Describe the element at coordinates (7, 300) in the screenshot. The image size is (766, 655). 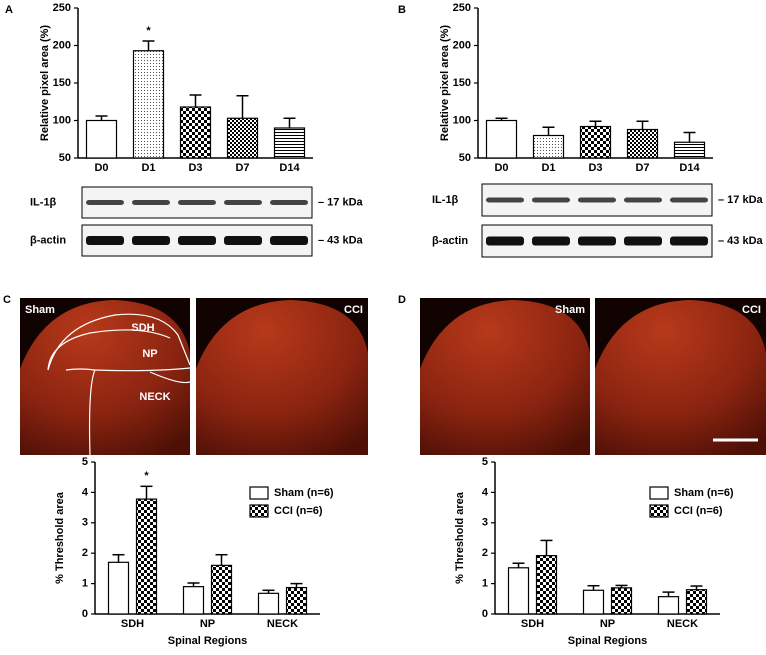
I see `panel-label: C` at that location.